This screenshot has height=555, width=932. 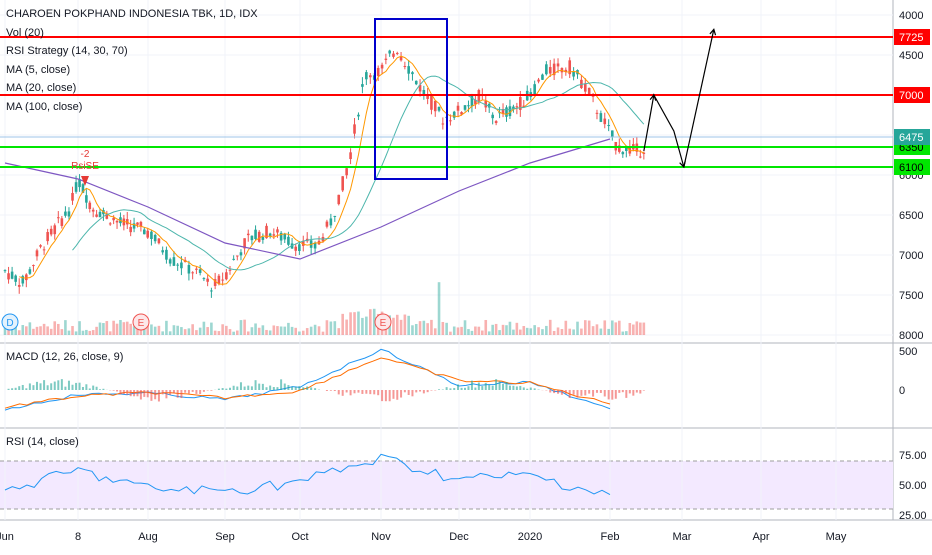 What do you see at coordinates (902, 391) in the screenshot?
I see `macd-tick-label: 0` at bounding box center [902, 391].